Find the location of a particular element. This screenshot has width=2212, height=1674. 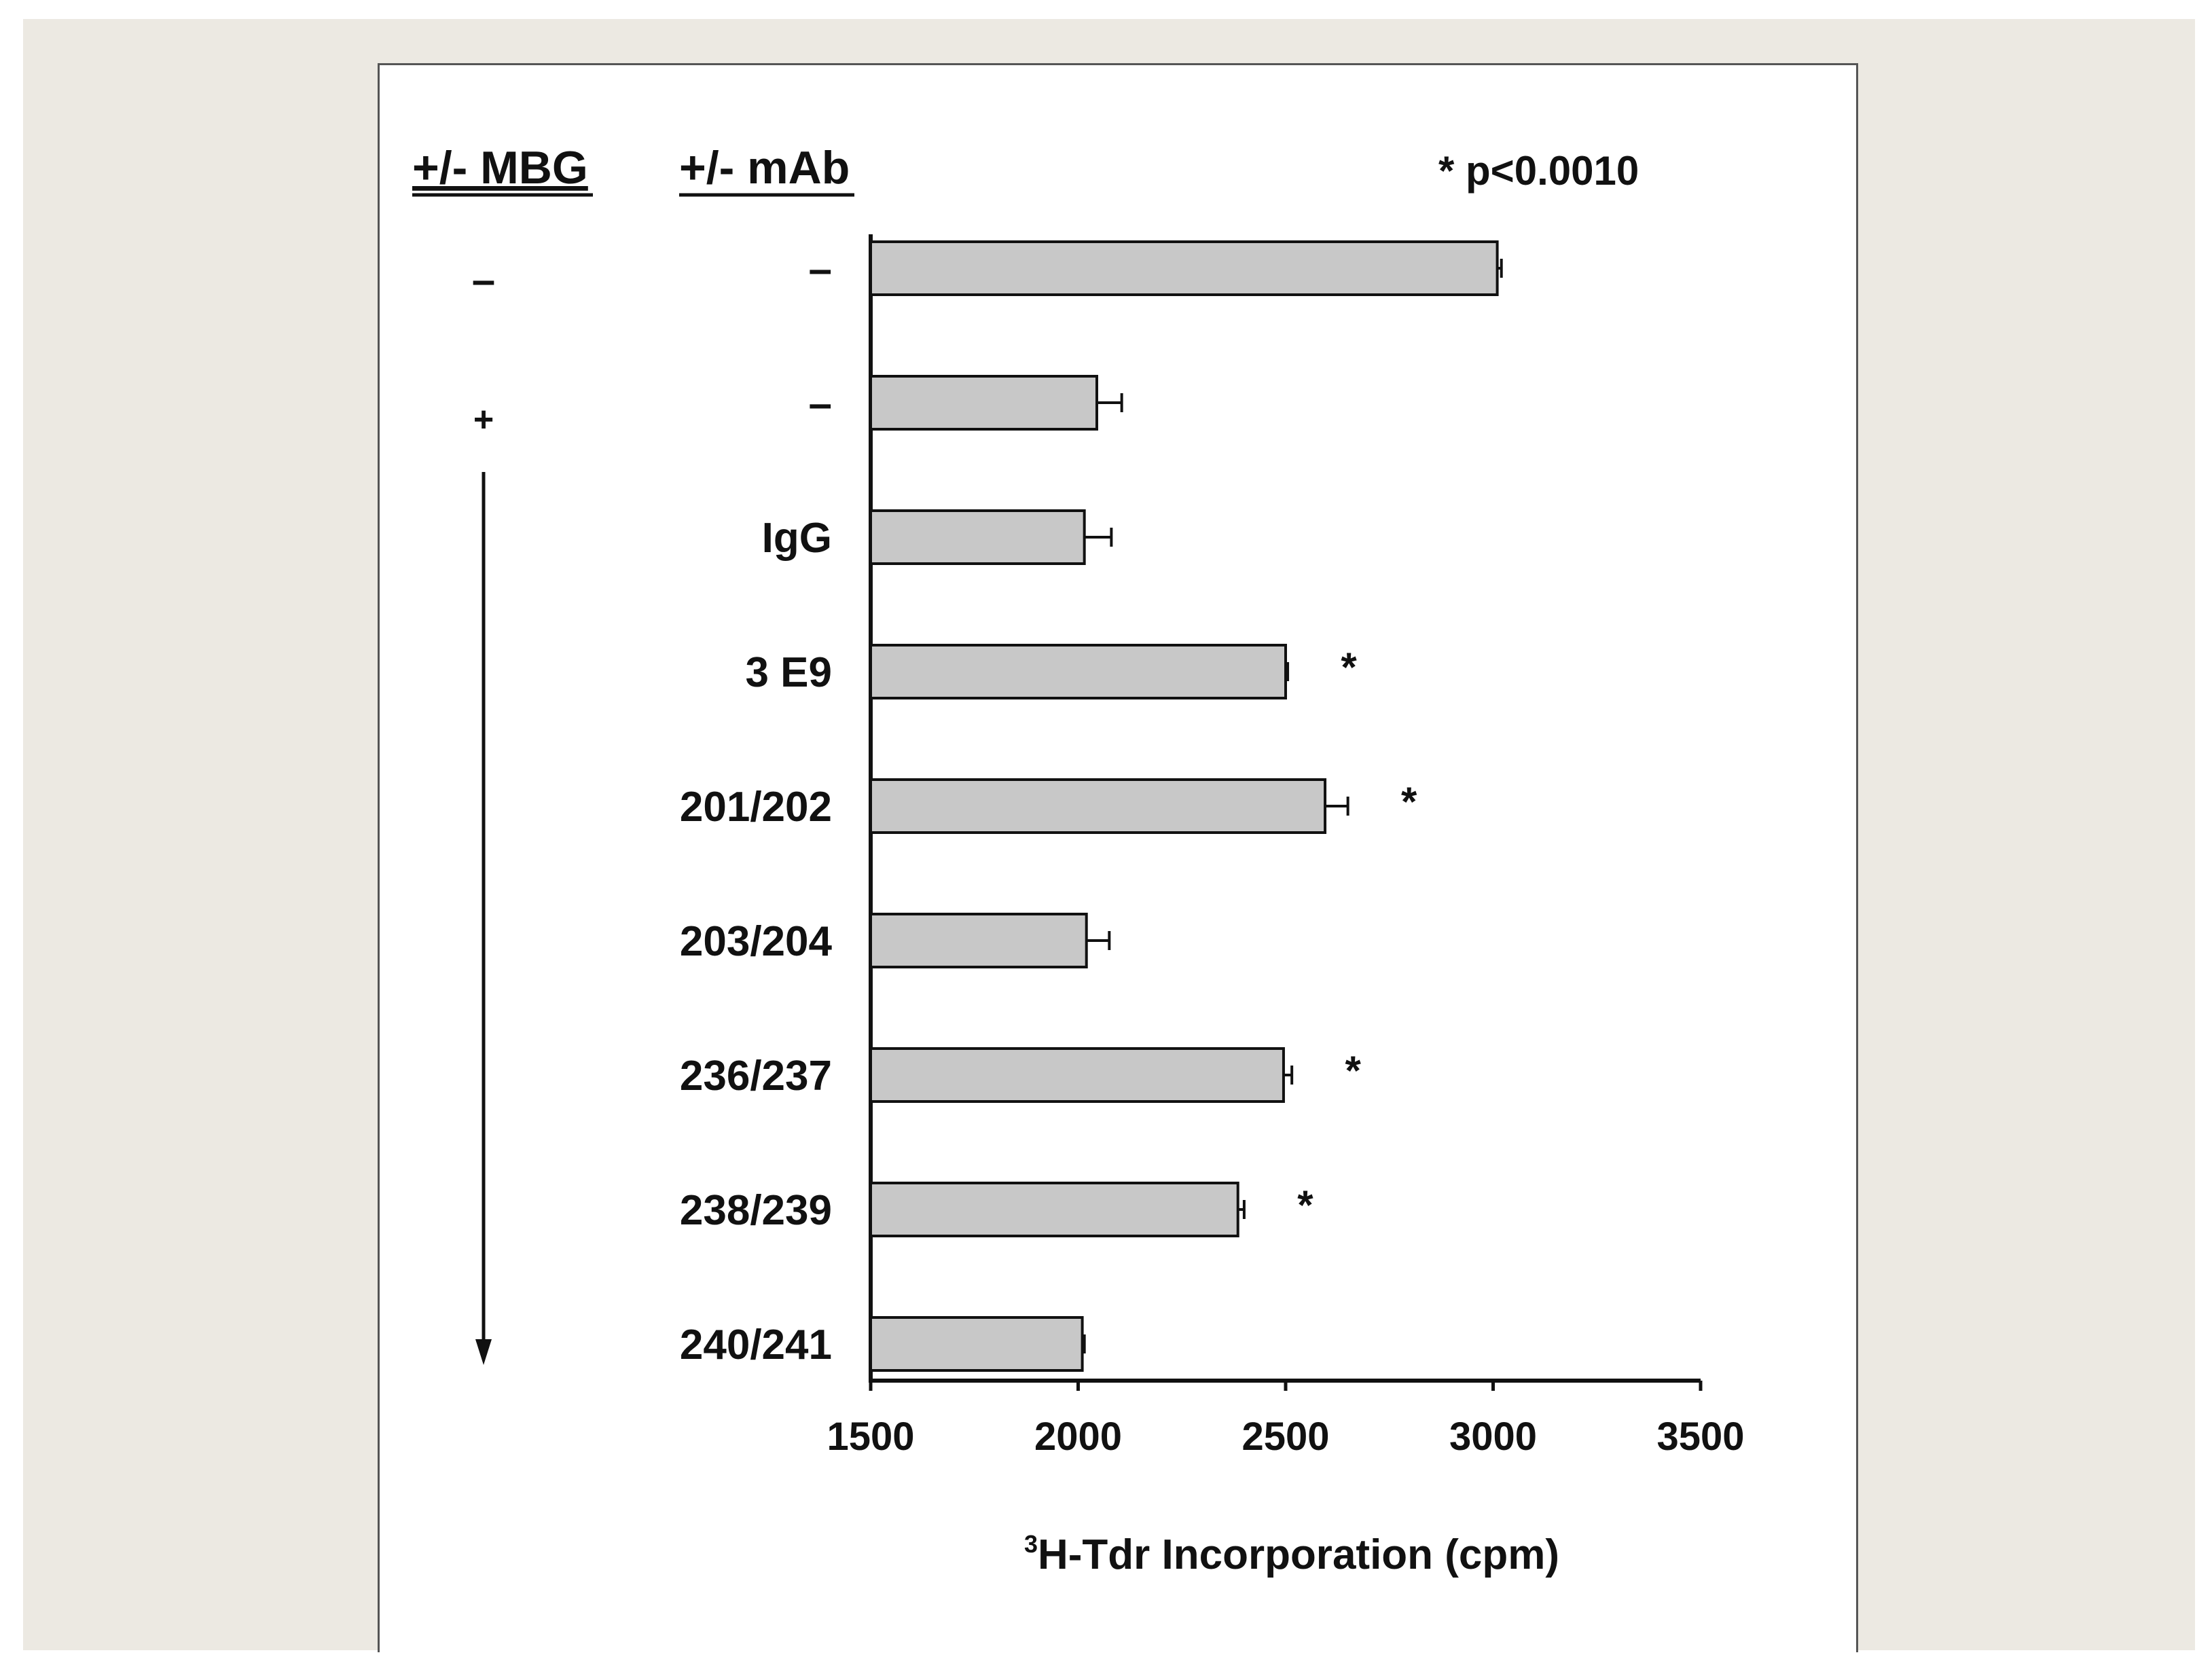

x-tick-label-0: 1500 is located at coordinates (870, 1437).